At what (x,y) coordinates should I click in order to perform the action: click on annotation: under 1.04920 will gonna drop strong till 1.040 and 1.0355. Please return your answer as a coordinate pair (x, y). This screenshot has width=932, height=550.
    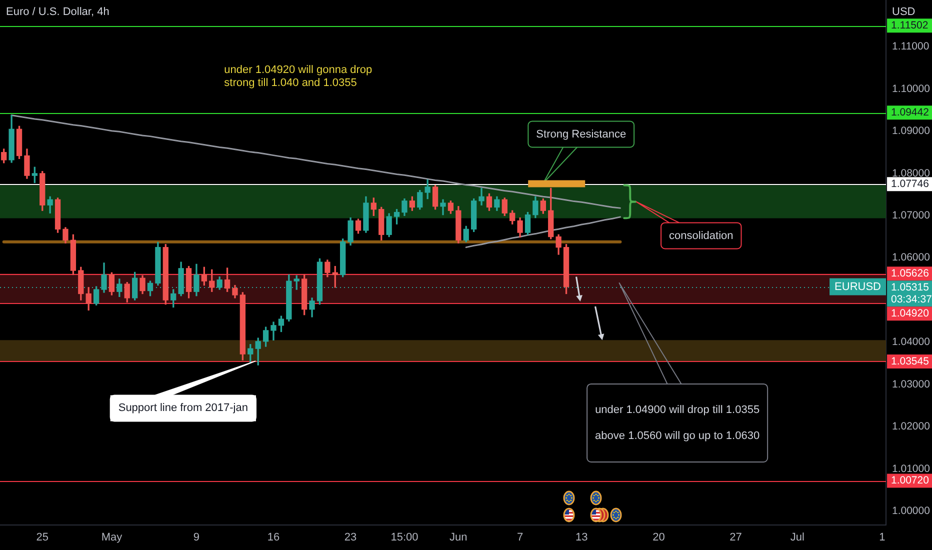
    Looking at the image, I should click on (298, 76).